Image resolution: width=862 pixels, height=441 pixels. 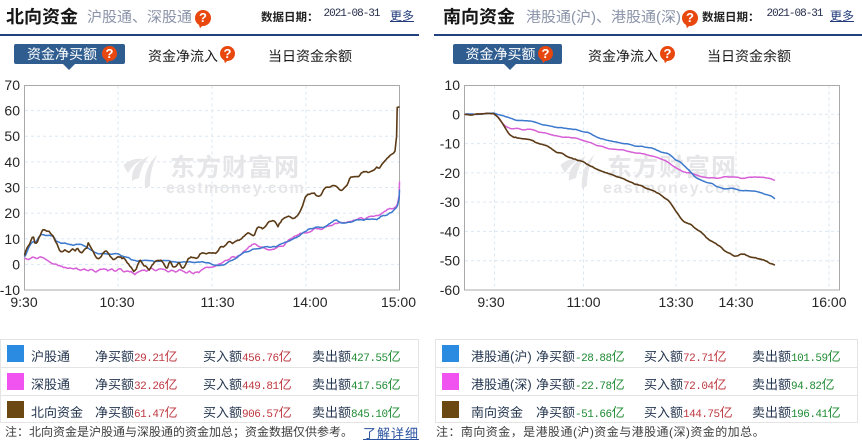 I want to click on svg-text: -30, so click(x=450, y=202).